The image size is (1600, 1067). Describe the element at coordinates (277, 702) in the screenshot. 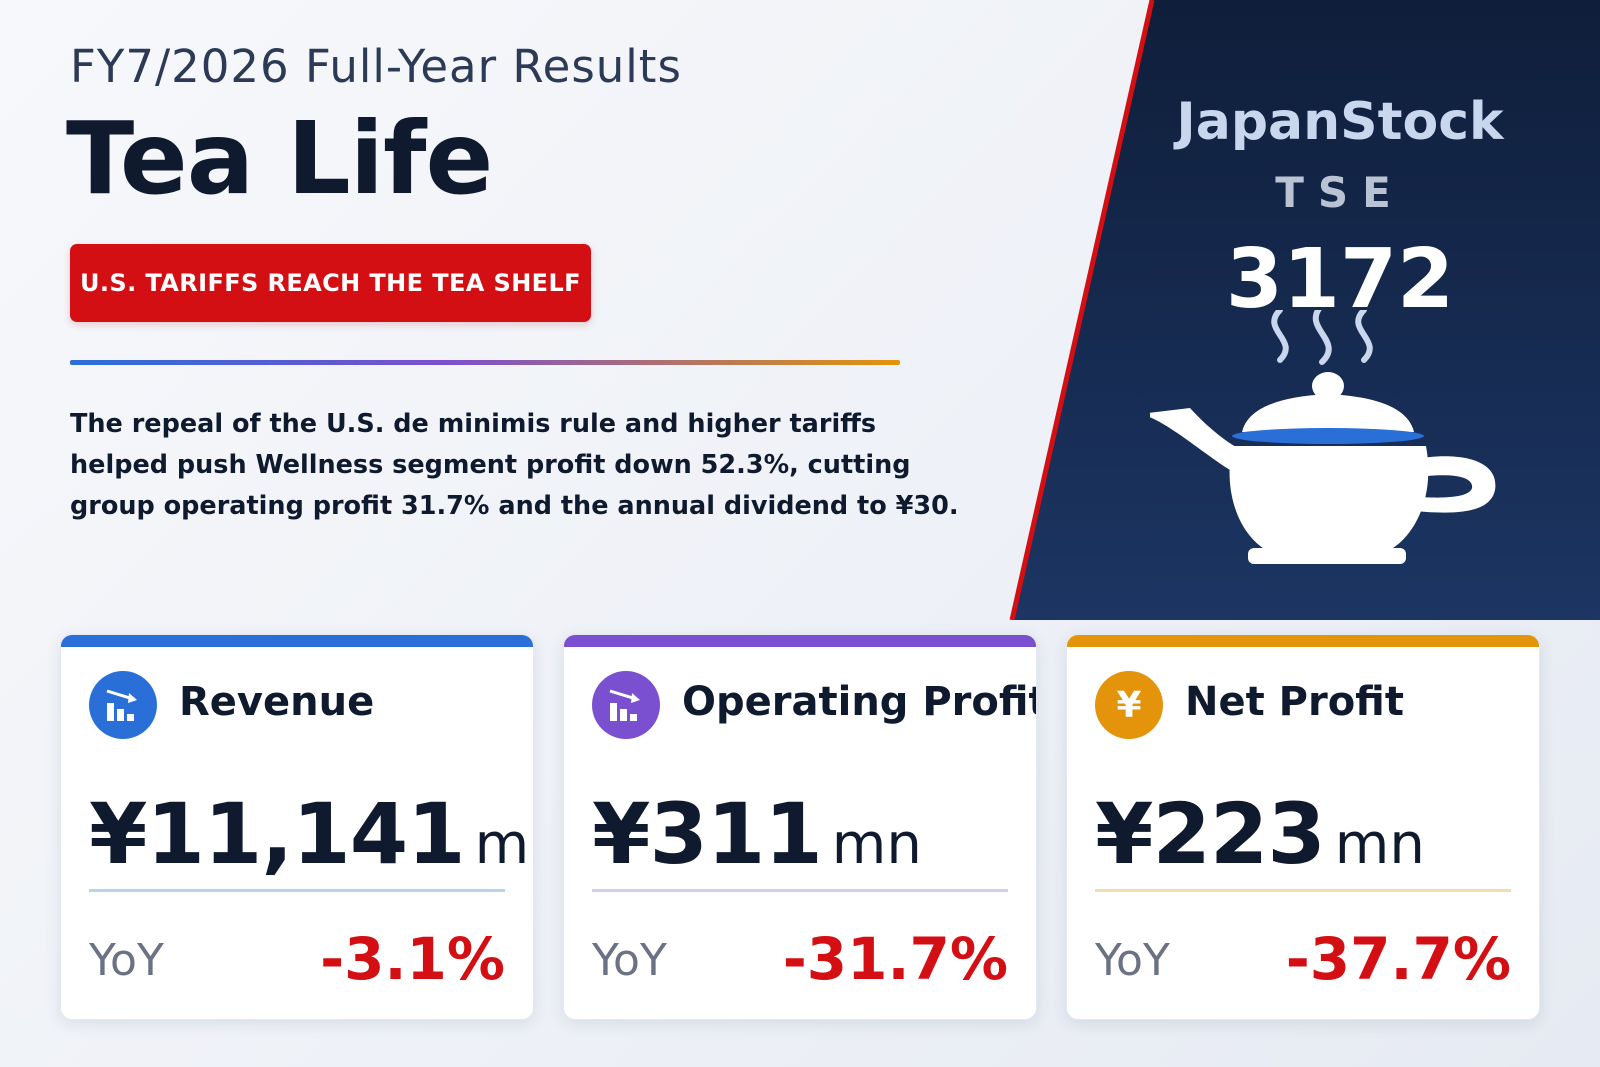

I see `card-label: Revenue` at that location.